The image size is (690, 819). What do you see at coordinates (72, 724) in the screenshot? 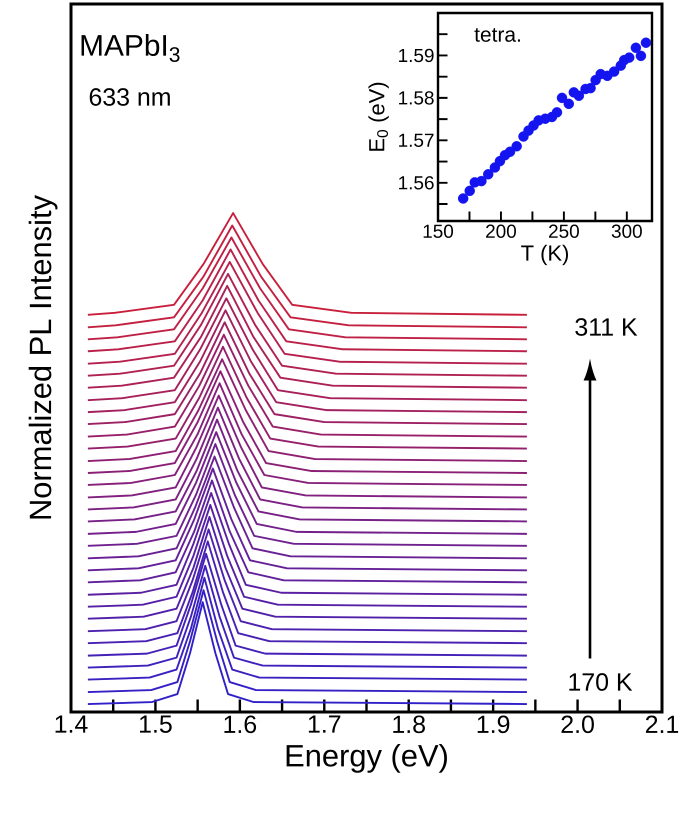
I see `x-tick-label: 1.4` at bounding box center [72, 724].